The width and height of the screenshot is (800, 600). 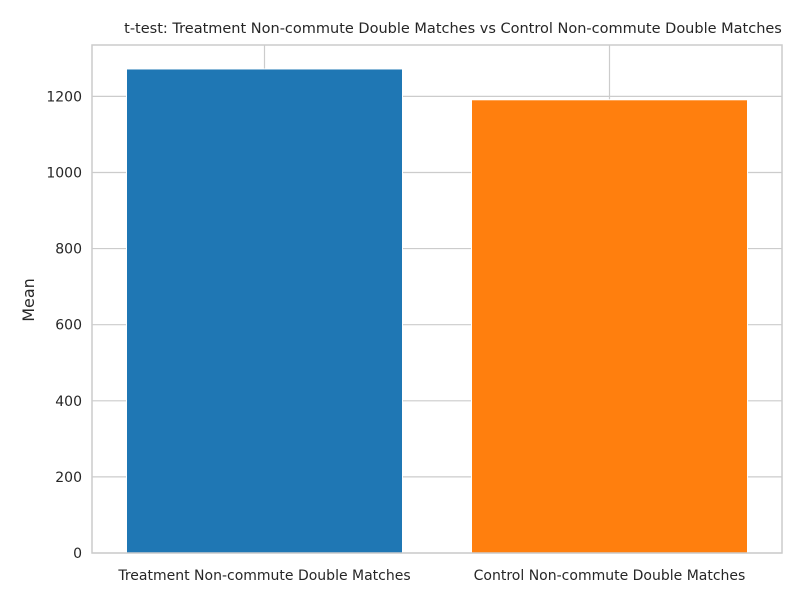 What do you see at coordinates (68, 402) in the screenshot?
I see `y-tick-label: 400` at bounding box center [68, 402].